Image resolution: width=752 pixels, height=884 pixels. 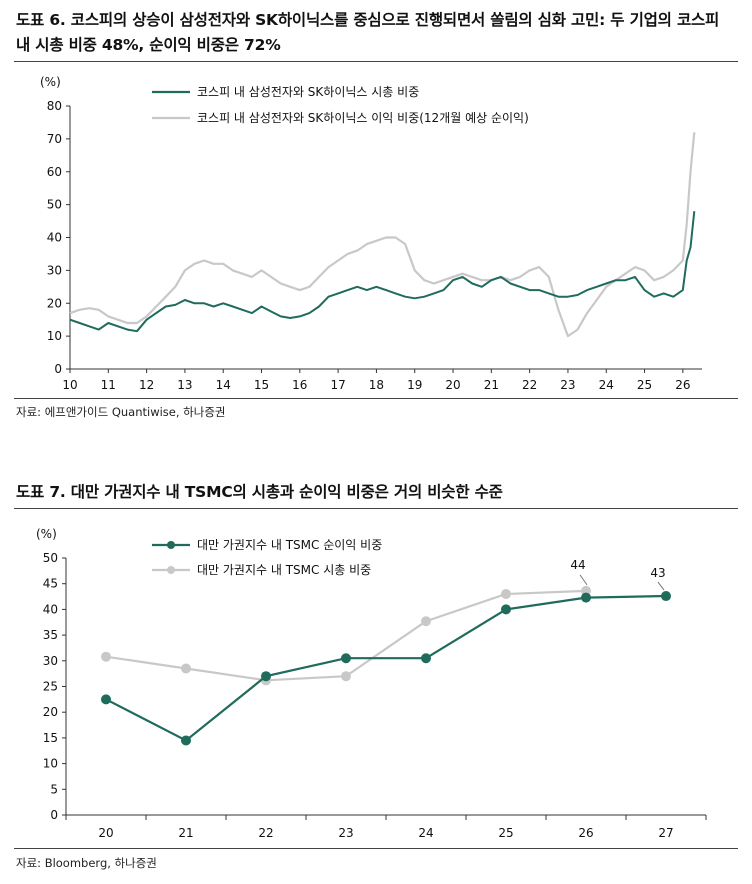 I want to click on chart1-x-tick-label: 12, so click(x=146, y=385).